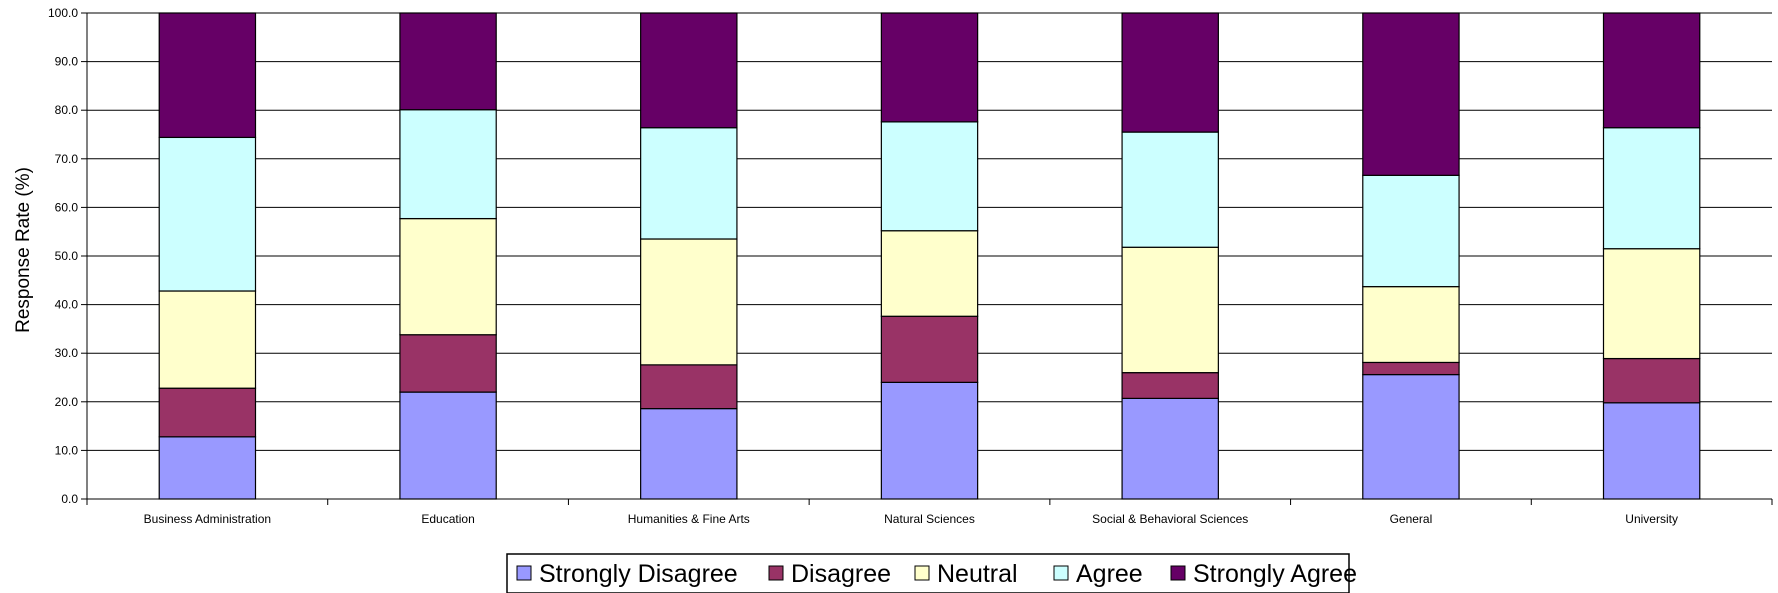 Image resolution: width=1778 pixels, height=593 pixels. Describe the element at coordinates (977, 574) in the screenshot. I see `legend-label: Neutral` at that location.